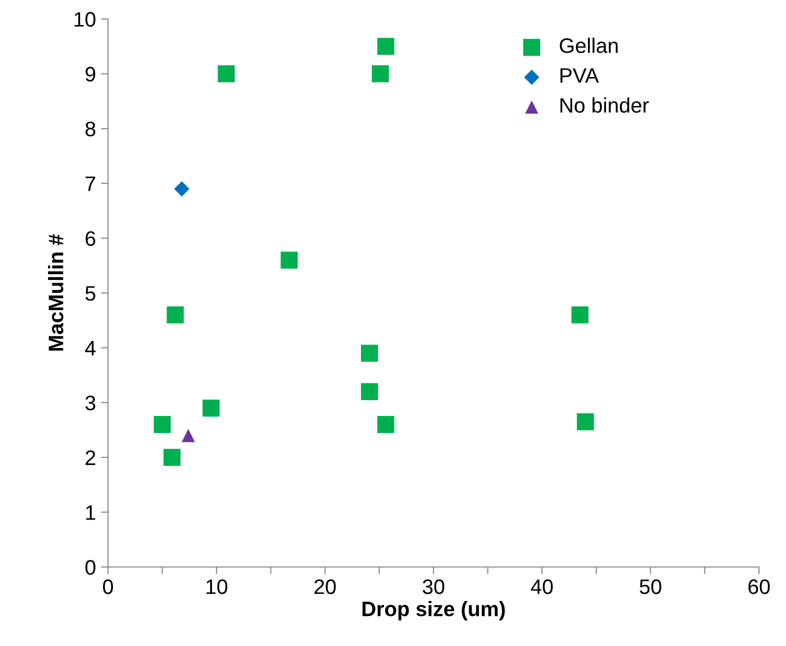 This screenshot has width=786, height=646. Describe the element at coordinates (91, 512) in the screenshot. I see `y-tick-label: 1` at that location.